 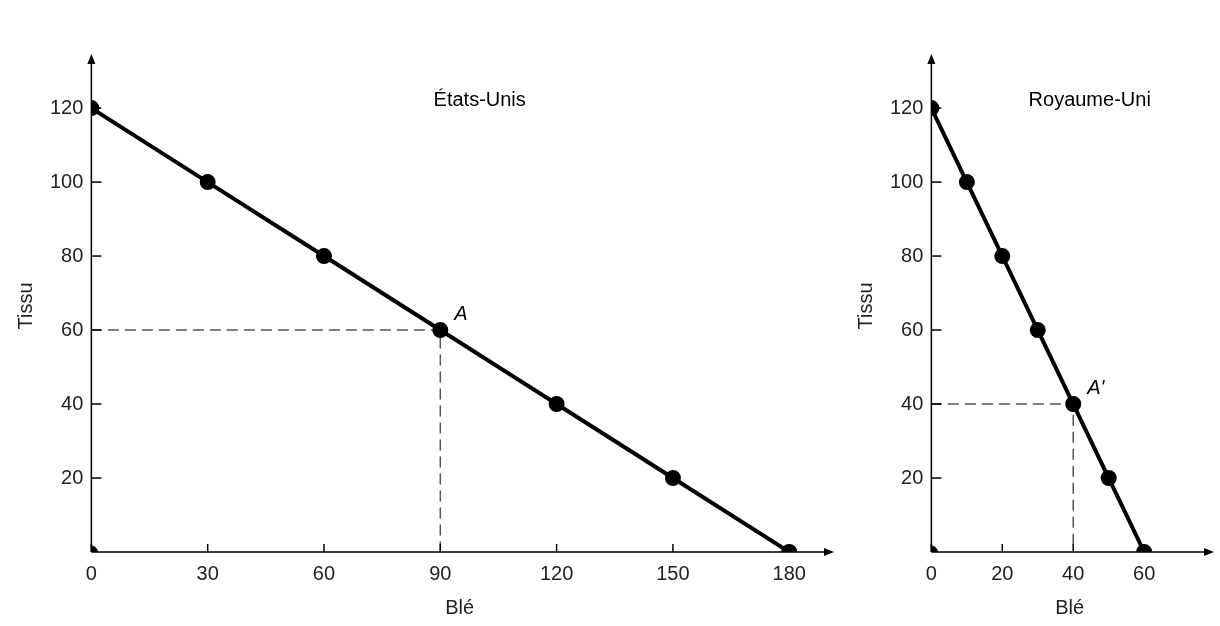 What do you see at coordinates (1096, 386) in the screenshot?
I see `annotation: A'` at bounding box center [1096, 386].